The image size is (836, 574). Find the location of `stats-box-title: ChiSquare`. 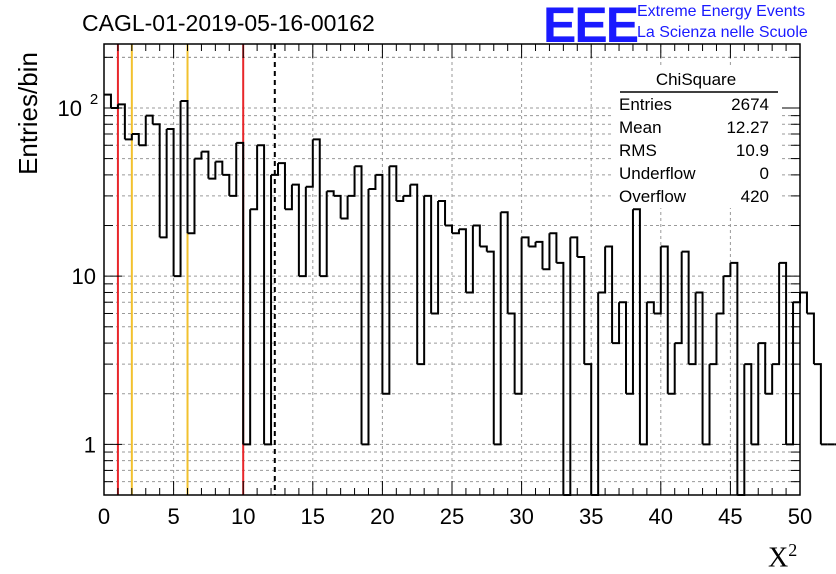

stats-box-title: ChiSquare is located at coordinates (696, 79).